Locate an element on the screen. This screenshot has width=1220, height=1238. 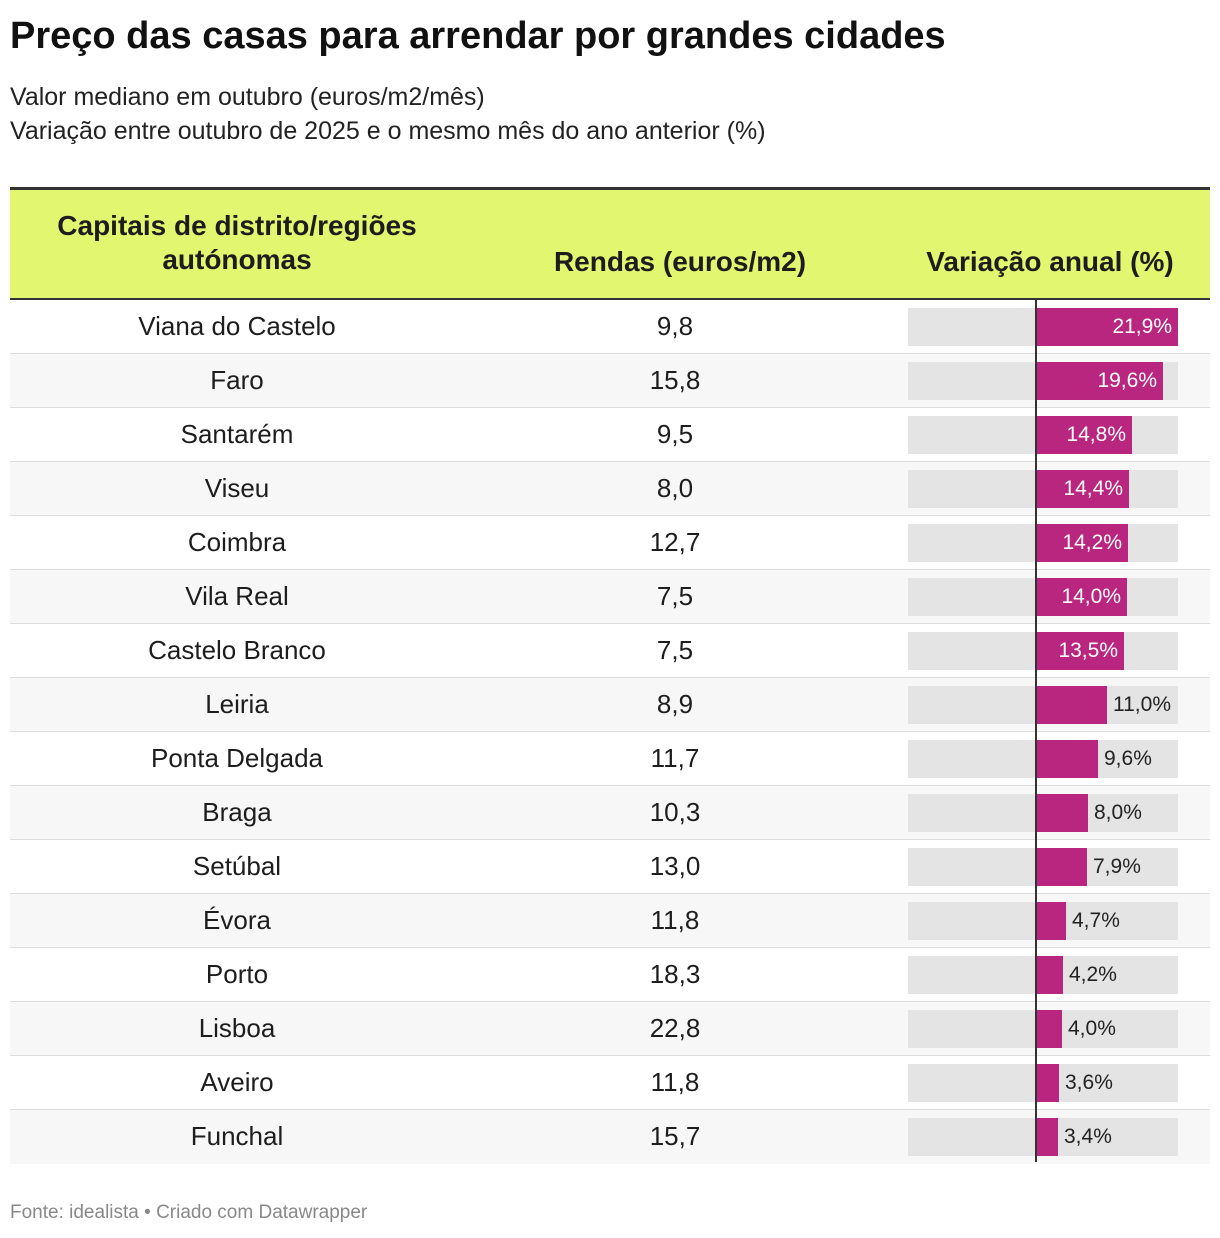
table-row: Lisboa 22,8 4,0% is located at coordinates (610, 1029).